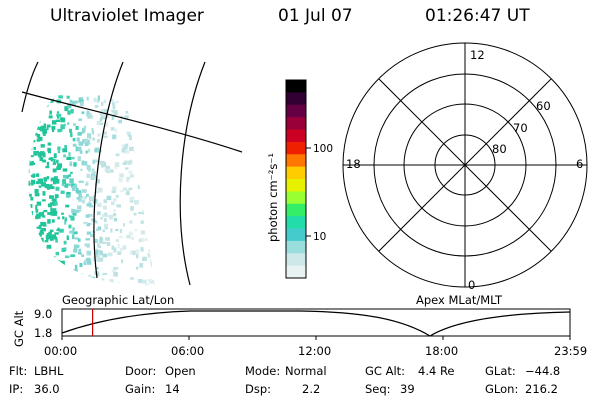  What do you see at coordinates (541, 389) in the screenshot?
I see `glon-value: 216.2` at bounding box center [541, 389].